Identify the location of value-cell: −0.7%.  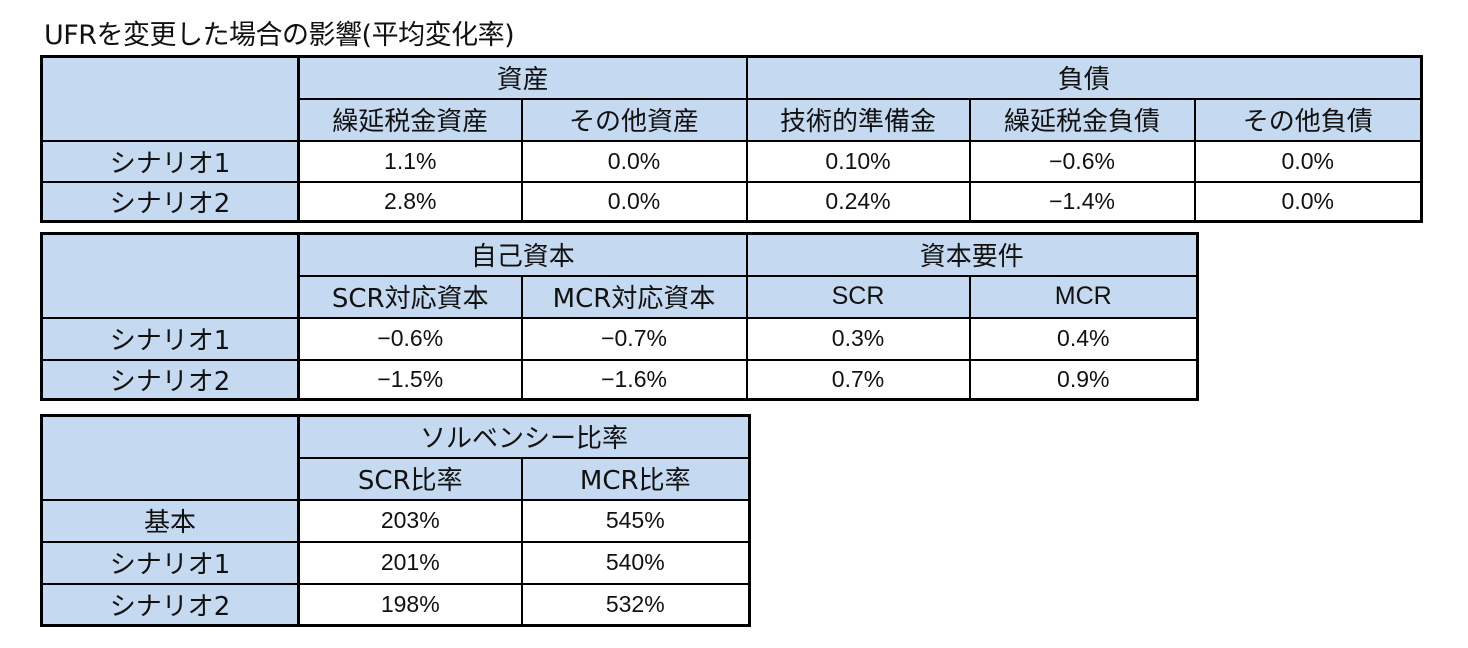
(634, 338).